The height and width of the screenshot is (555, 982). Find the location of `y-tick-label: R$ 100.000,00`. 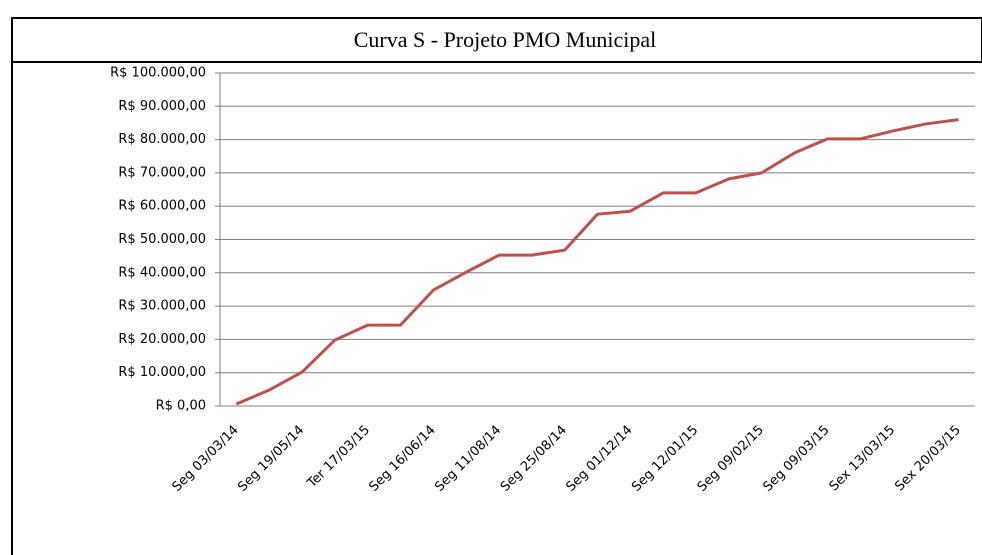

y-tick-label: R$ 100.000,00 is located at coordinates (158, 73).